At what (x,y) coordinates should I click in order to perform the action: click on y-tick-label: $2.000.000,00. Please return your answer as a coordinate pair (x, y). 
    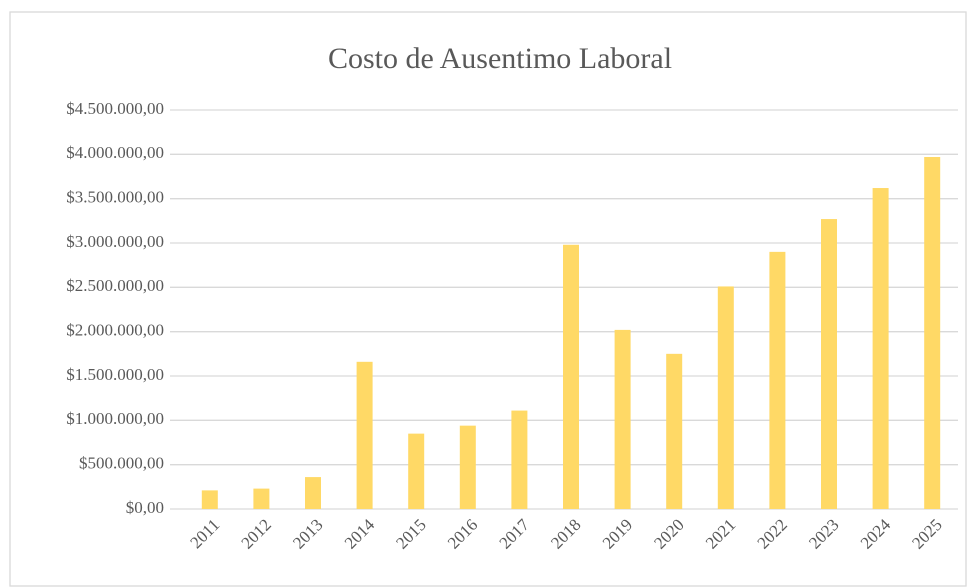
    Looking at the image, I should click on (115, 330).